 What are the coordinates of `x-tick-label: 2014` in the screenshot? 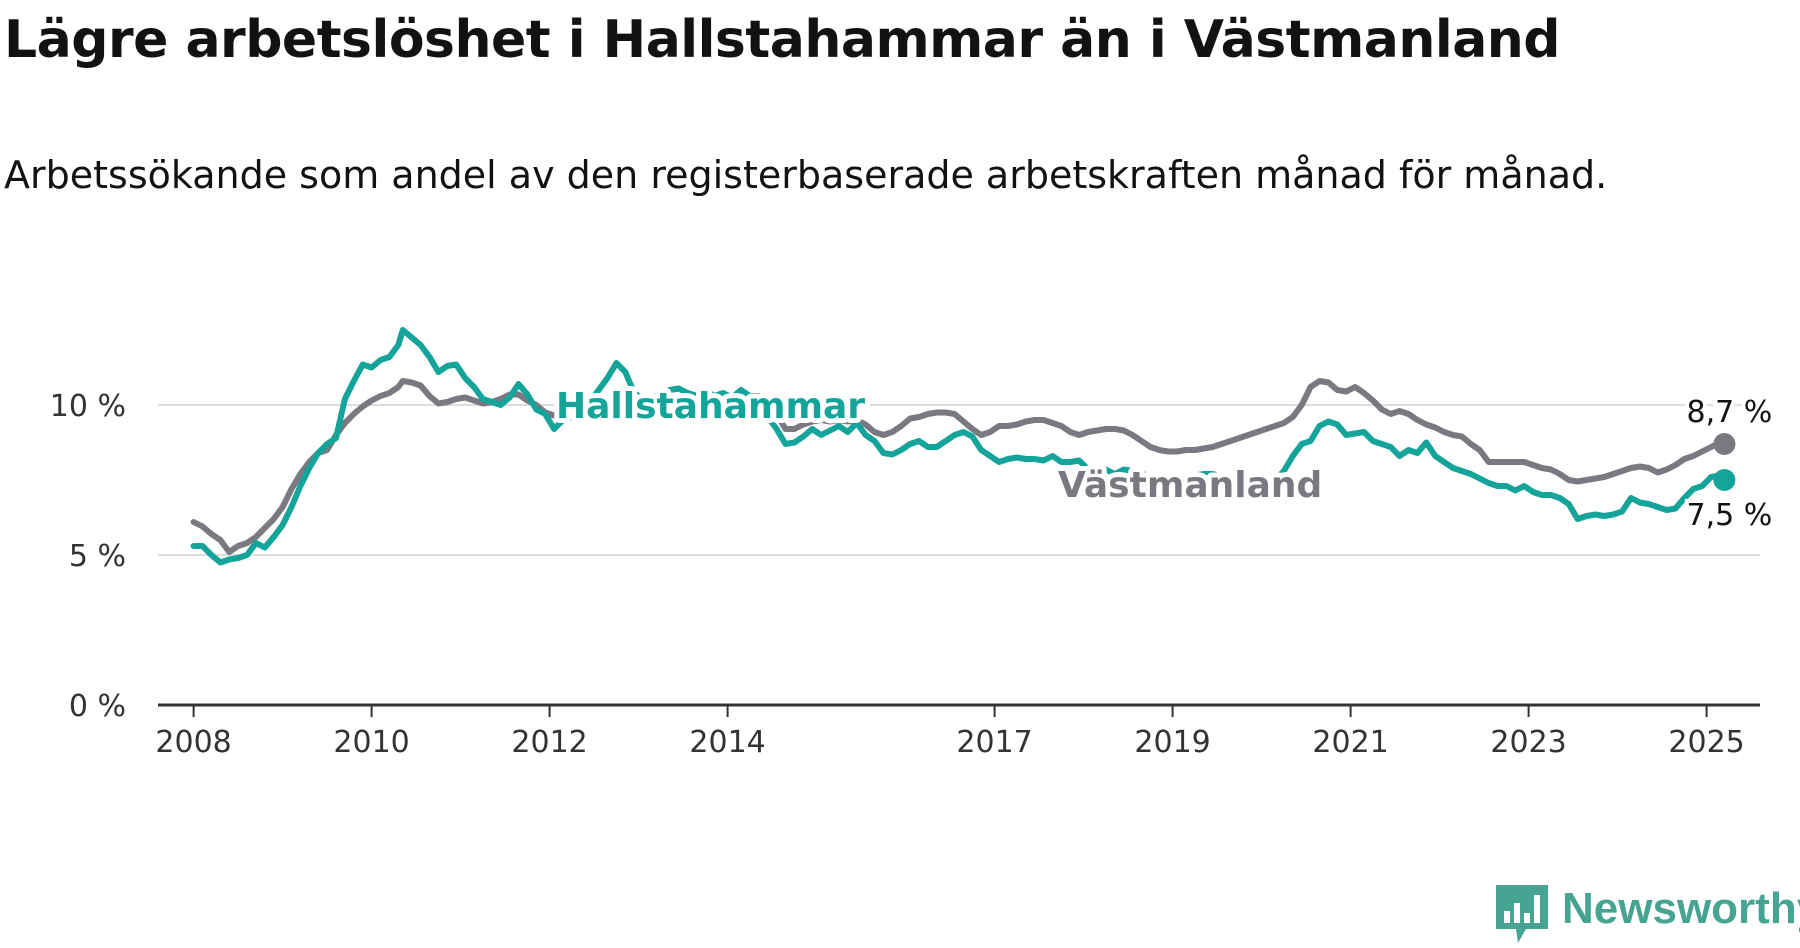 It's located at (727, 742).